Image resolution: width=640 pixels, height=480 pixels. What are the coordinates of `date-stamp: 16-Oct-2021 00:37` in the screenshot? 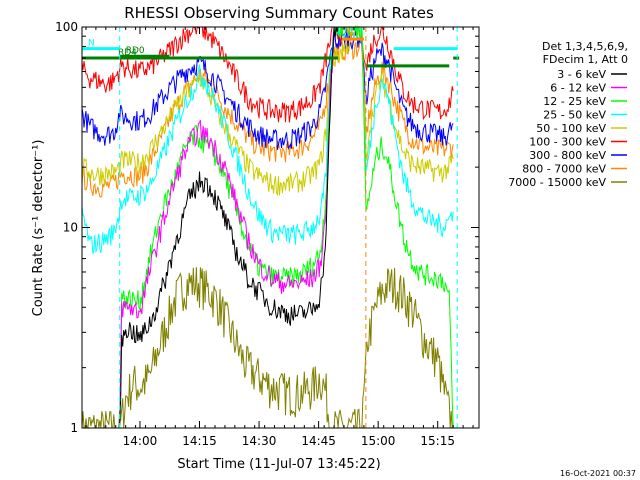 It's located at (598, 473).